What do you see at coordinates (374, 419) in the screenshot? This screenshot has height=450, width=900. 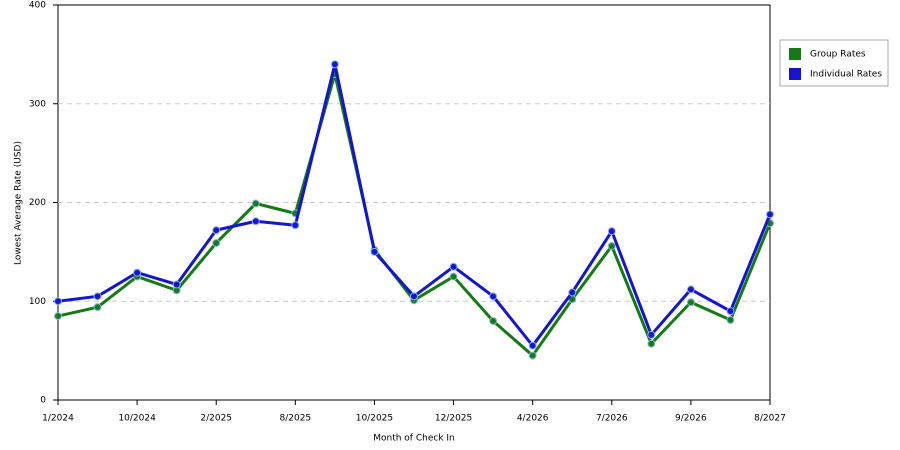 I see `x-tick-label: 10/2025` at bounding box center [374, 419].